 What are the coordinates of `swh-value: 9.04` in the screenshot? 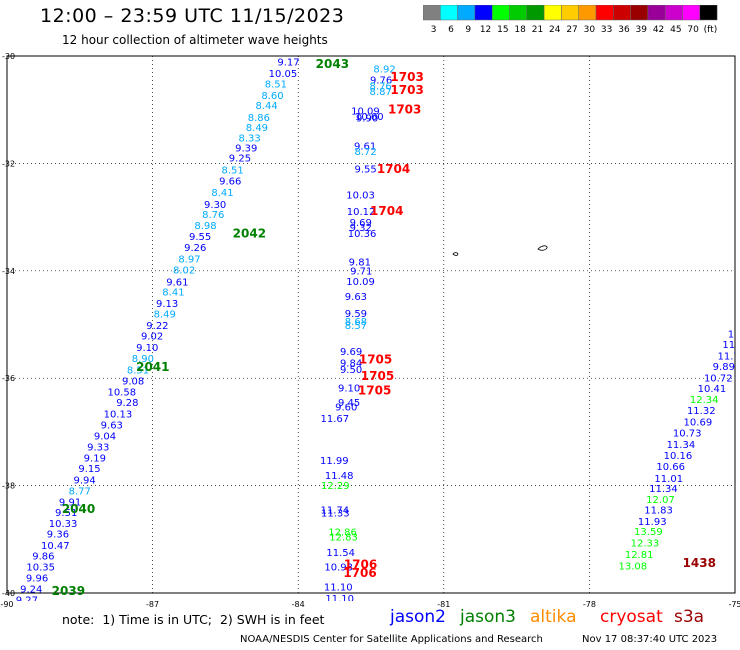 It's located at (105, 436).